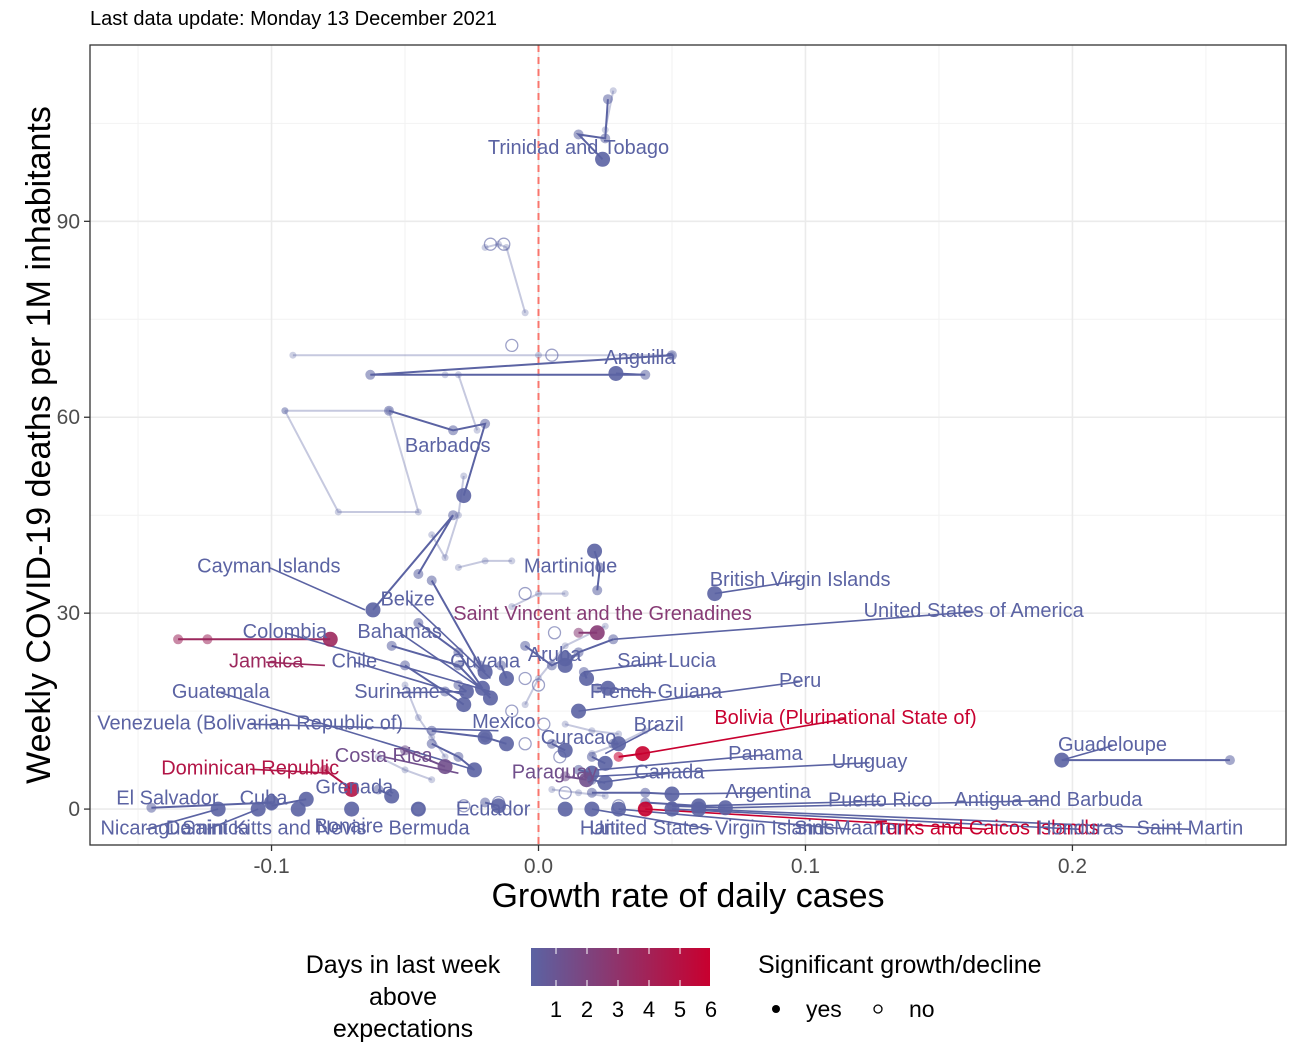 This screenshot has width=1299, height=1062. What do you see at coordinates (880, 801) in the screenshot?
I see `country-label: Puerto Rico` at bounding box center [880, 801].